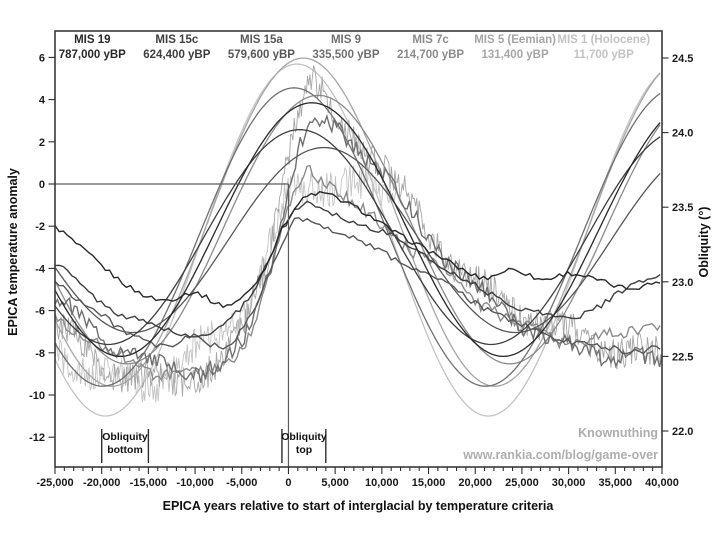 Image resolution: width=720 pixels, height=540 pixels. Describe the element at coordinates (40, 354) in the screenshot. I see `y-left-tick-label: -8` at that location.